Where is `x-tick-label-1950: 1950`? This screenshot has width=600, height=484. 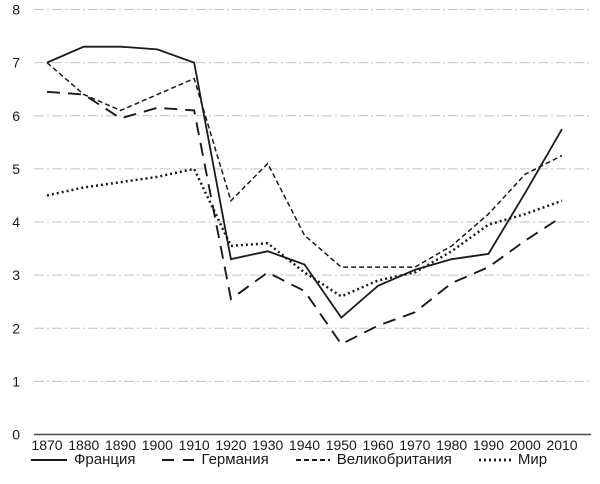
x-tick-label-1950: 1950 is located at coordinates (341, 444).